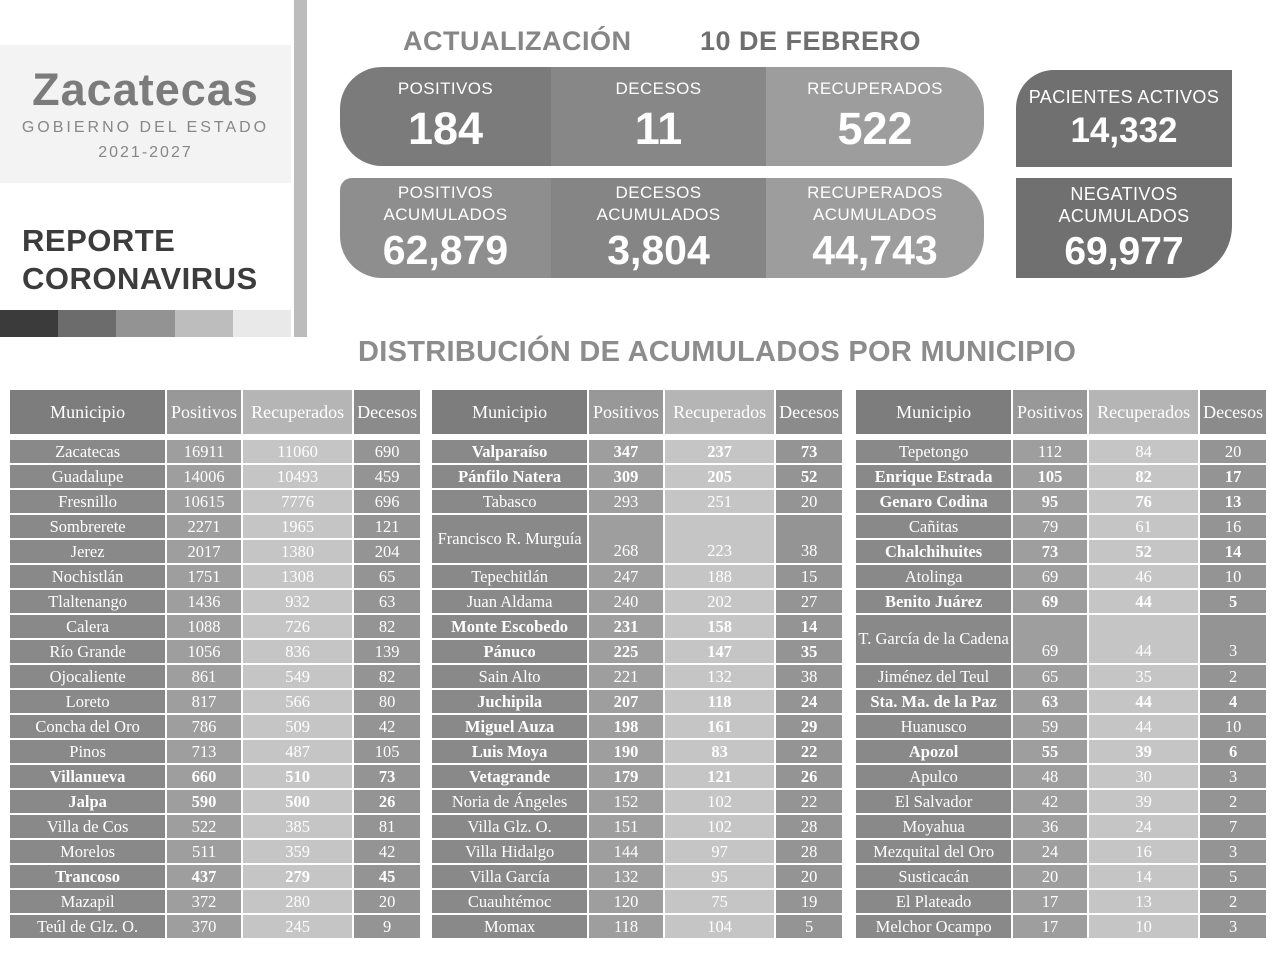 Image resolution: width=1280 pixels, height=960 pixels. I want to click on decesos-cell: 22, so click(809, 801).